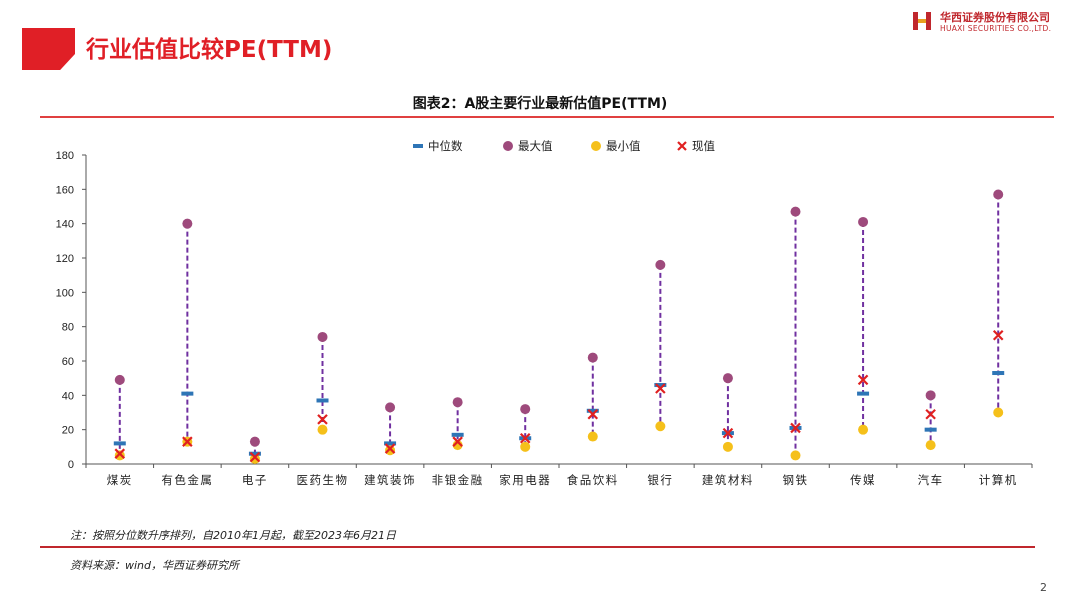 The height and width of the screenshot is (605, 1080). I want to click on page-number: 2, so click(1043, 587).